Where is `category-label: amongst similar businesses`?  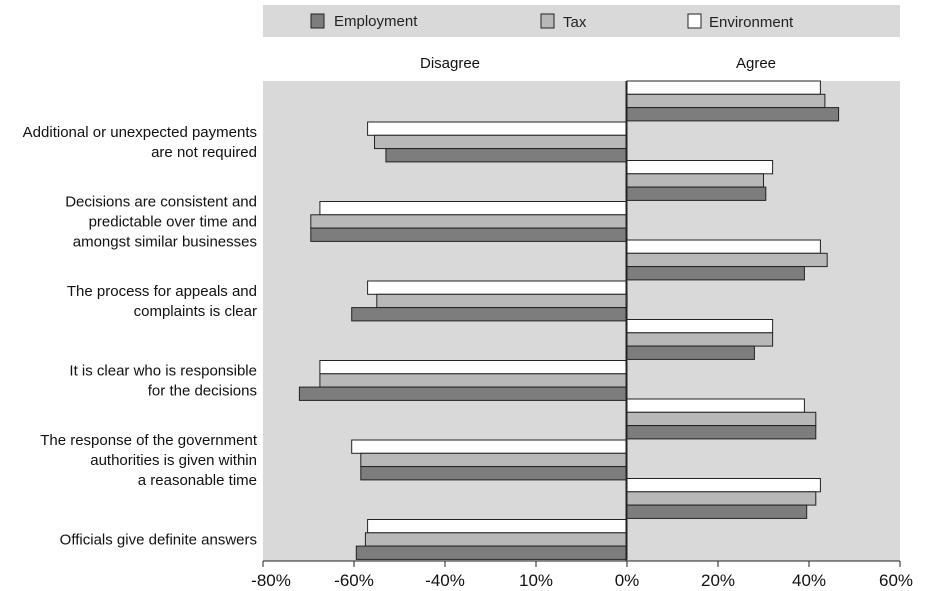 category-label: amongst similar businesses is located at coordinates (165, 241).